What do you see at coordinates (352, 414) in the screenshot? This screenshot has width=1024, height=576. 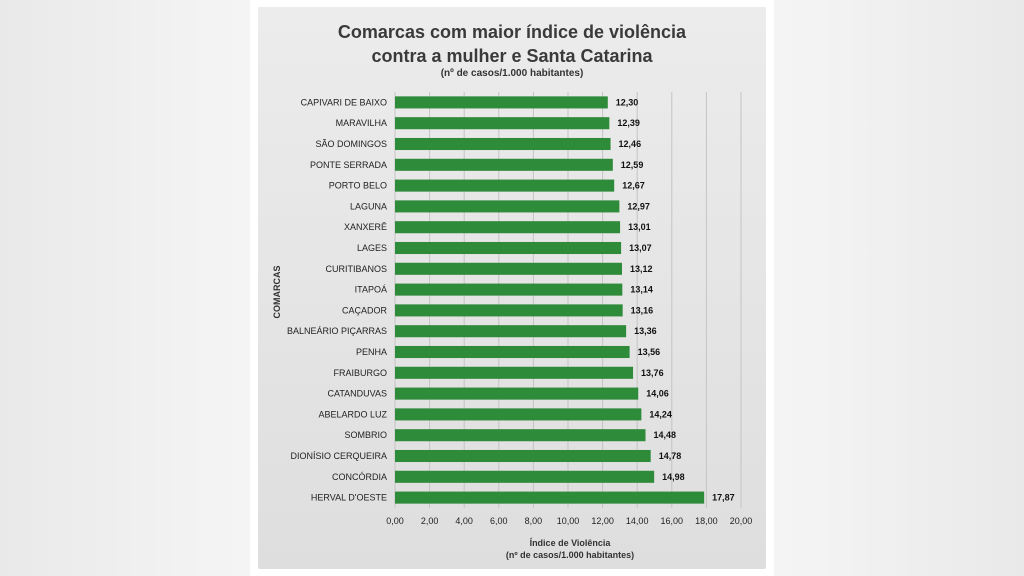 I see `category-label: ABELARDO LUZ` at bounding box center [352, 414].